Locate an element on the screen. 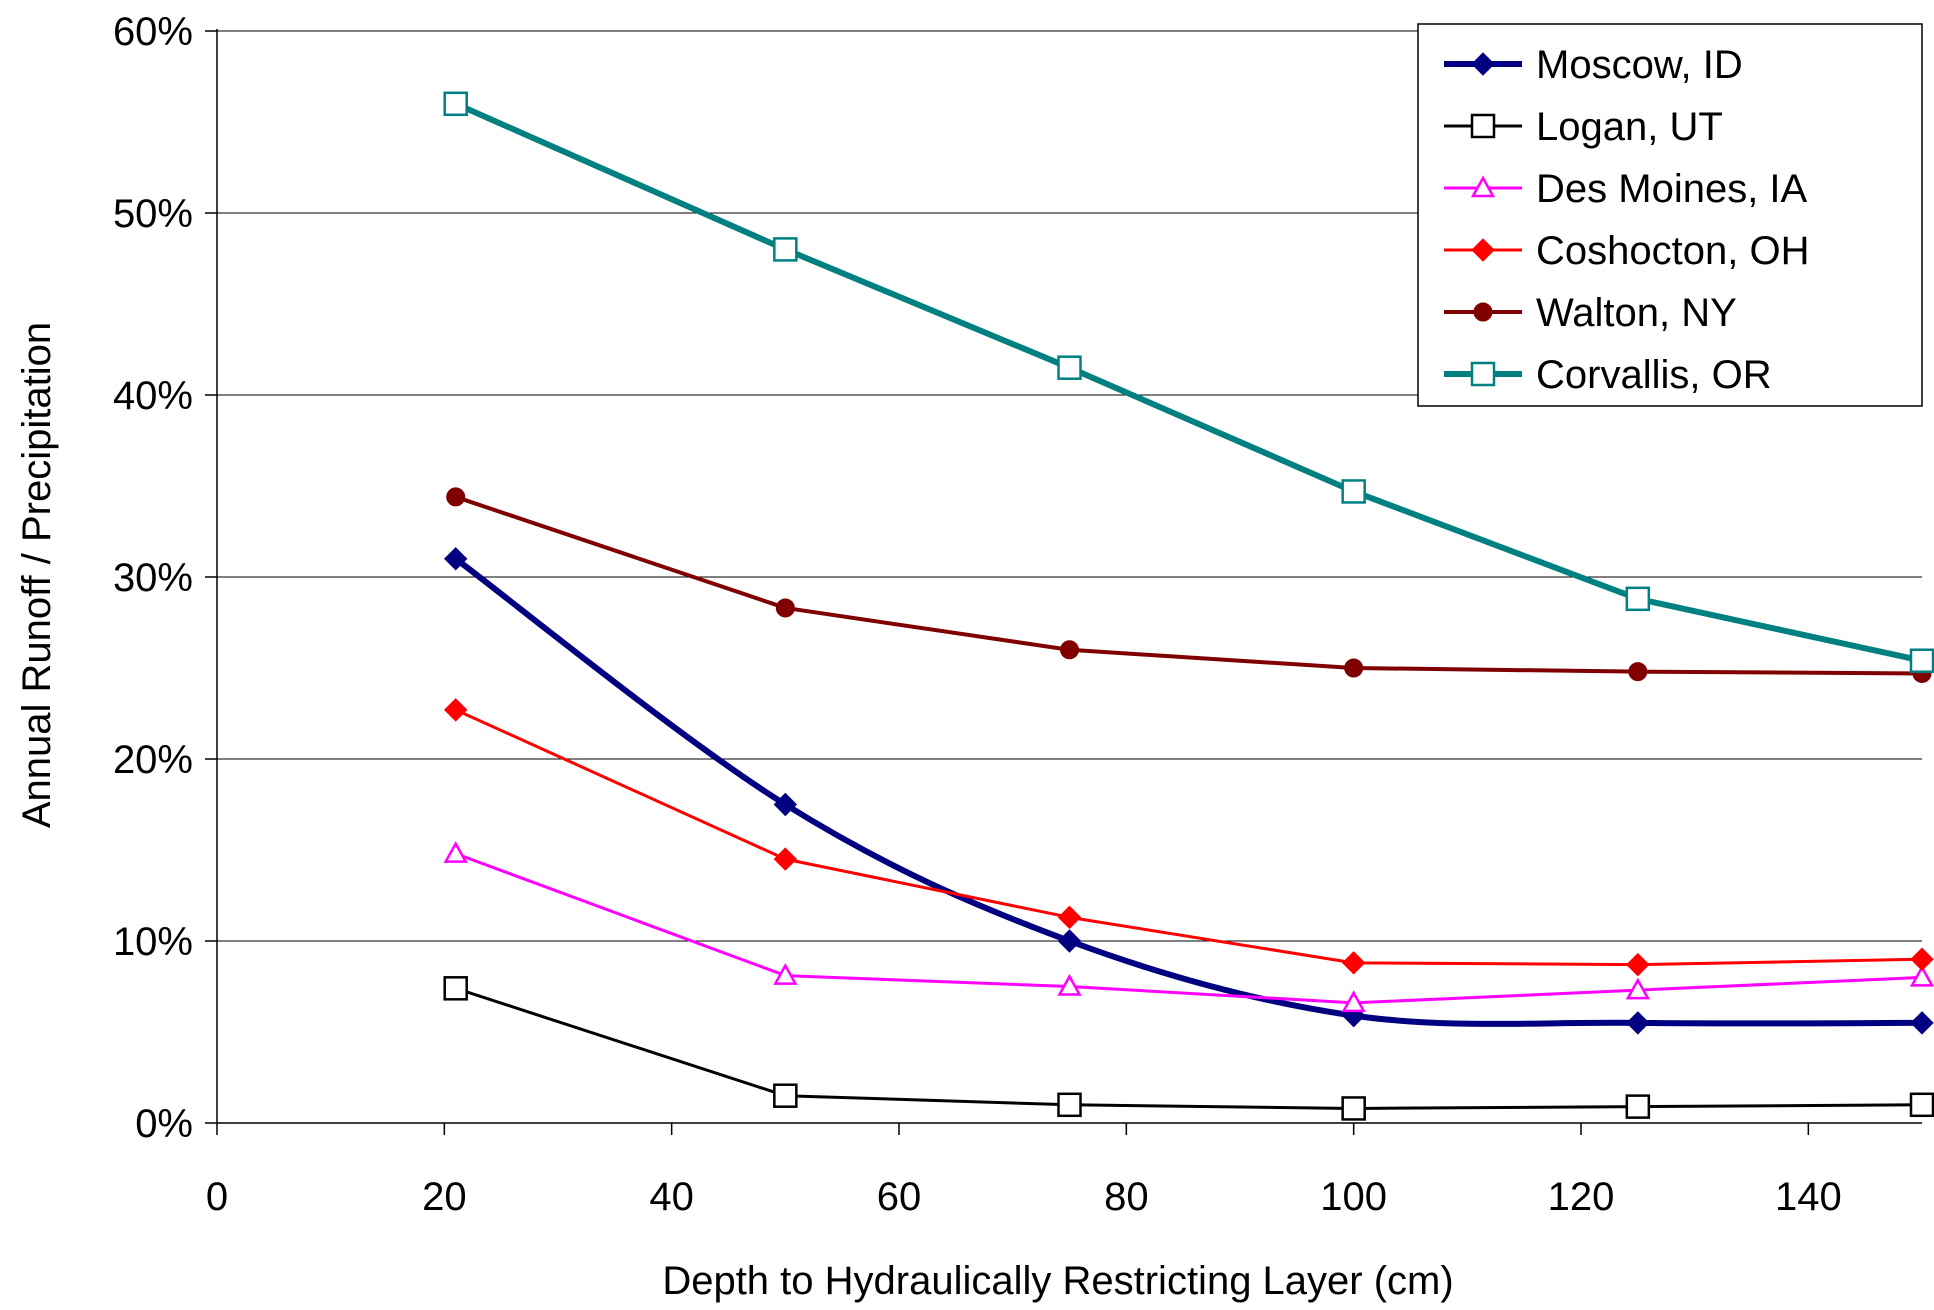  y-axis-title: Annual Runoff / Precipitation is located at coordinates (37, 575).